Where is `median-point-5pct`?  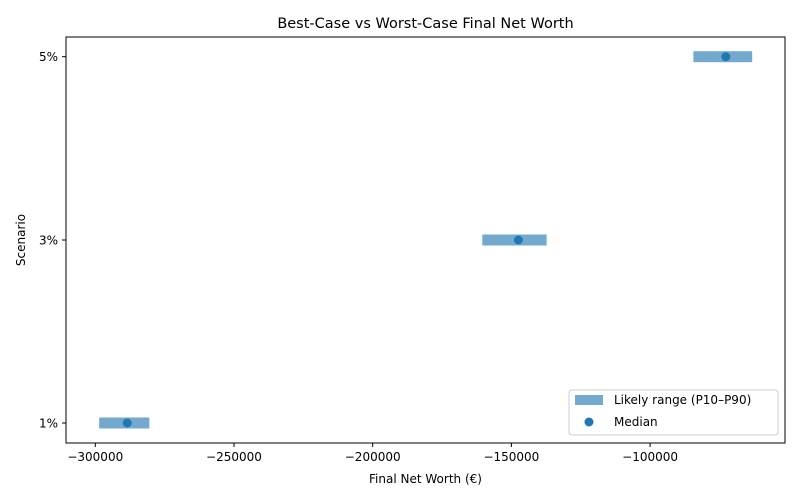
median-point-5pct is located at coordinates (726, 57).